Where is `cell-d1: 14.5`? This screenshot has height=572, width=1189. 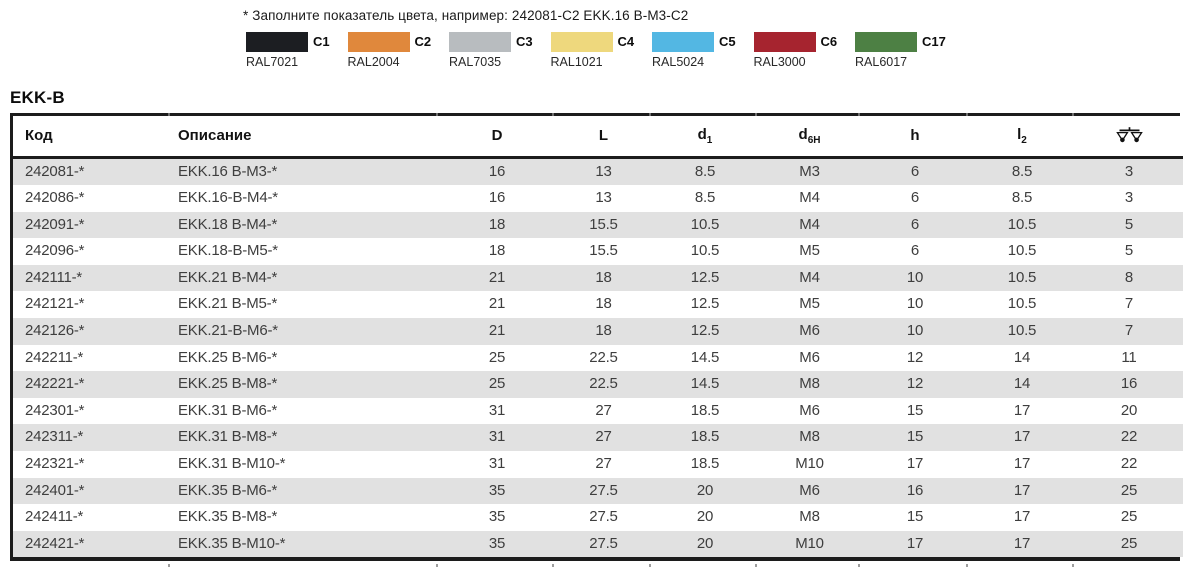 cell-d1: 14.5 is located at coordinates (705, 384).